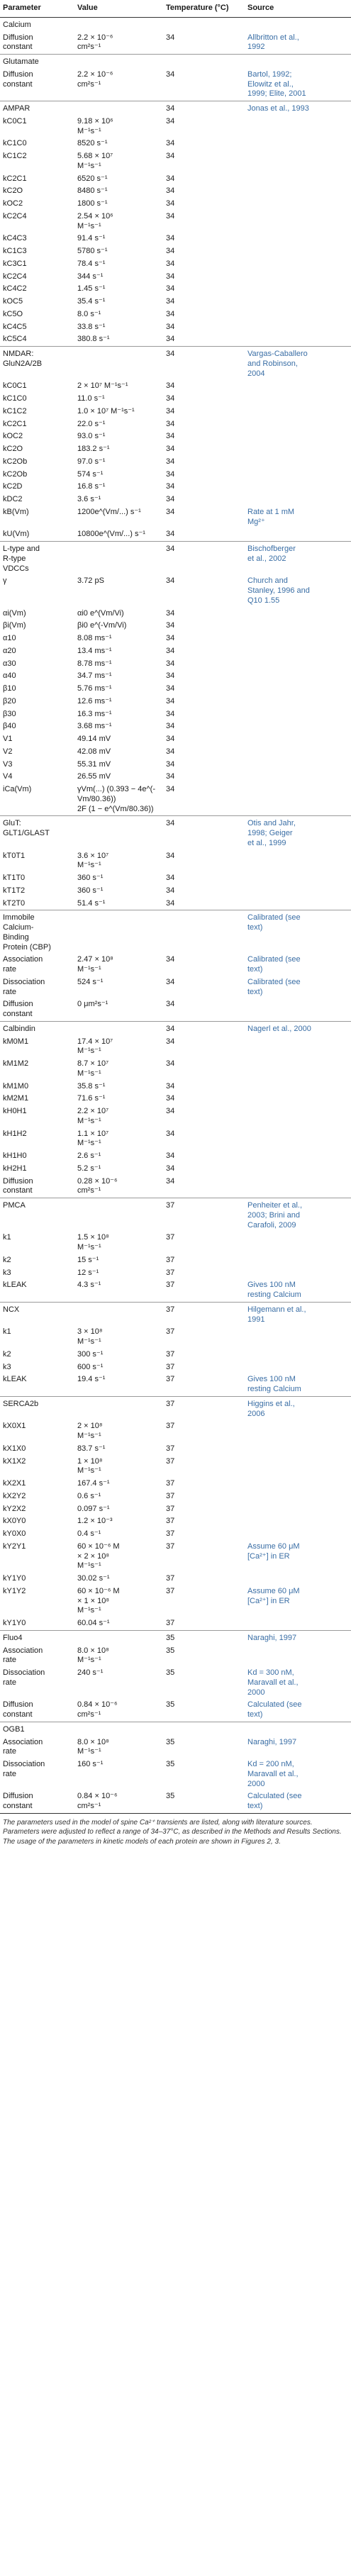 The width and height of the screenshot is (351, 2576). What do you see at coordinates (24, 1677) in the screenshot?
I see `parameter-cell: Dissociation rate` at bounding box center [24, 1677].